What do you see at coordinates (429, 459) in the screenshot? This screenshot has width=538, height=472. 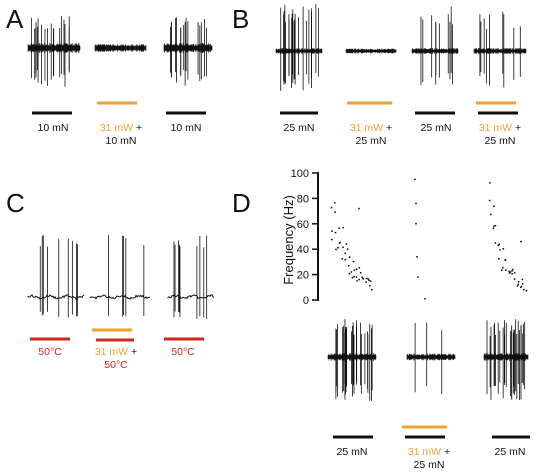 I see `label-d-2: 31 mW + 25 mN` at bounding box center [429, 459].